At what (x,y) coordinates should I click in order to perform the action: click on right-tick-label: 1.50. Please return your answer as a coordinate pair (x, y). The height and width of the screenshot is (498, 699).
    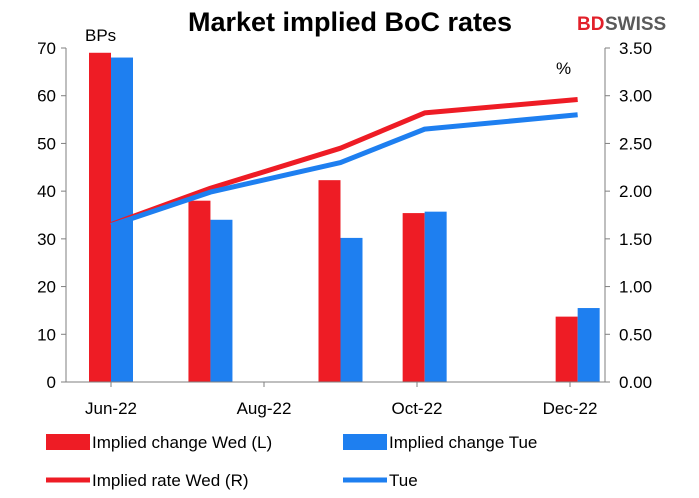
    Looking at the image, I should click on (635, 239).